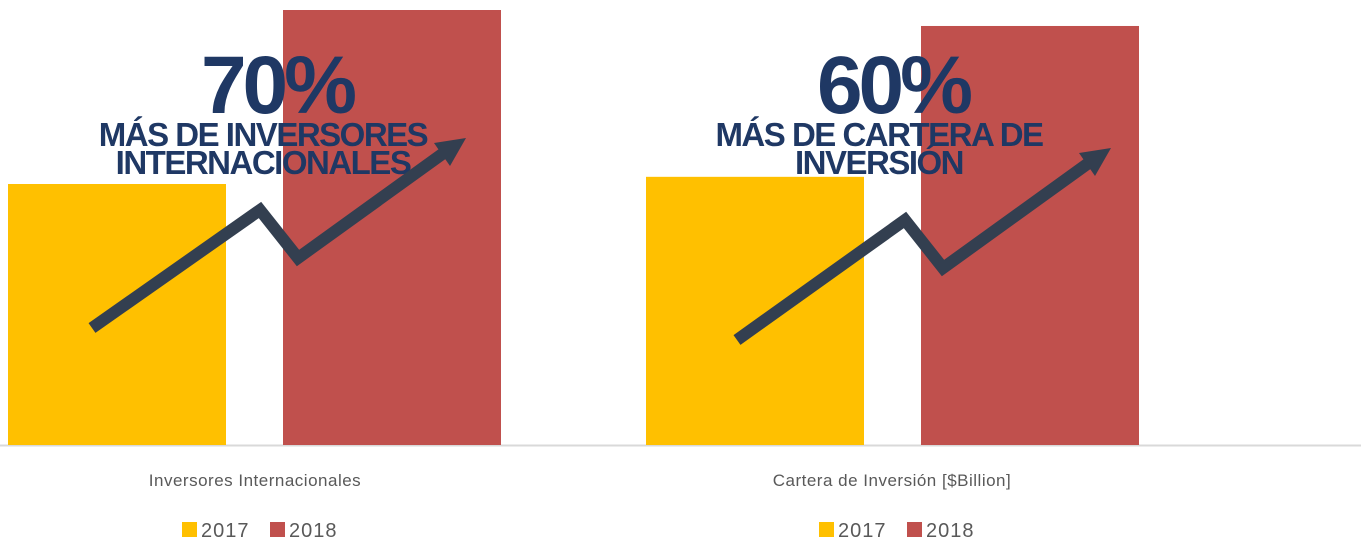  Describe the element at coordinates (879, 162) in the screenshot. I see `headline-text: INVERSIÓN` at that location.